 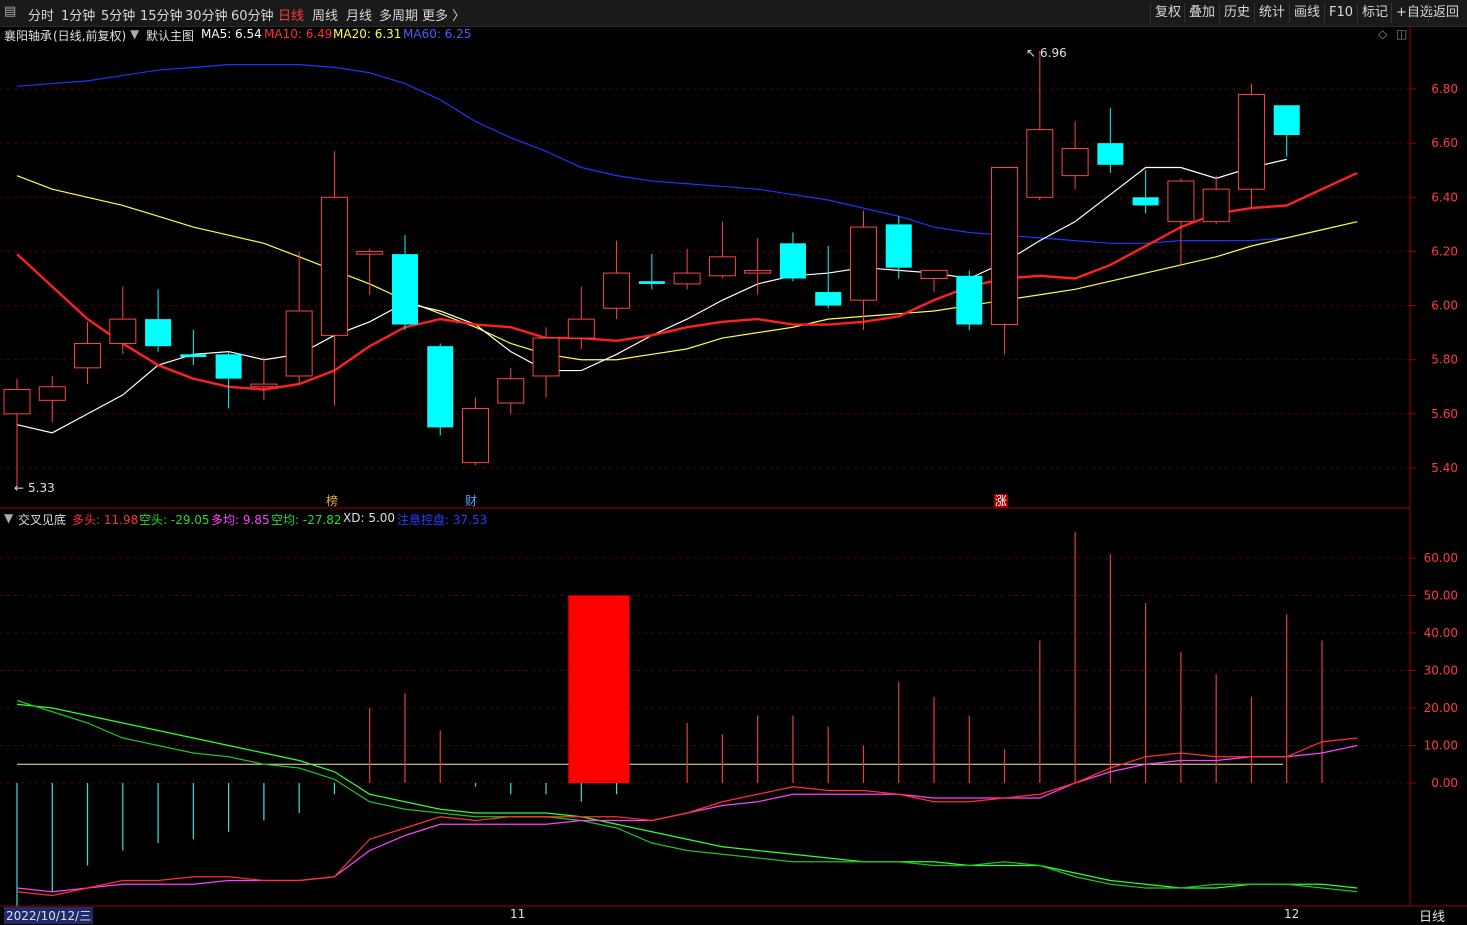 What do you see at coordinates (1236, 13) in the screenshot?
I see `history-button: 历史` at bounding box center [1236, 13].